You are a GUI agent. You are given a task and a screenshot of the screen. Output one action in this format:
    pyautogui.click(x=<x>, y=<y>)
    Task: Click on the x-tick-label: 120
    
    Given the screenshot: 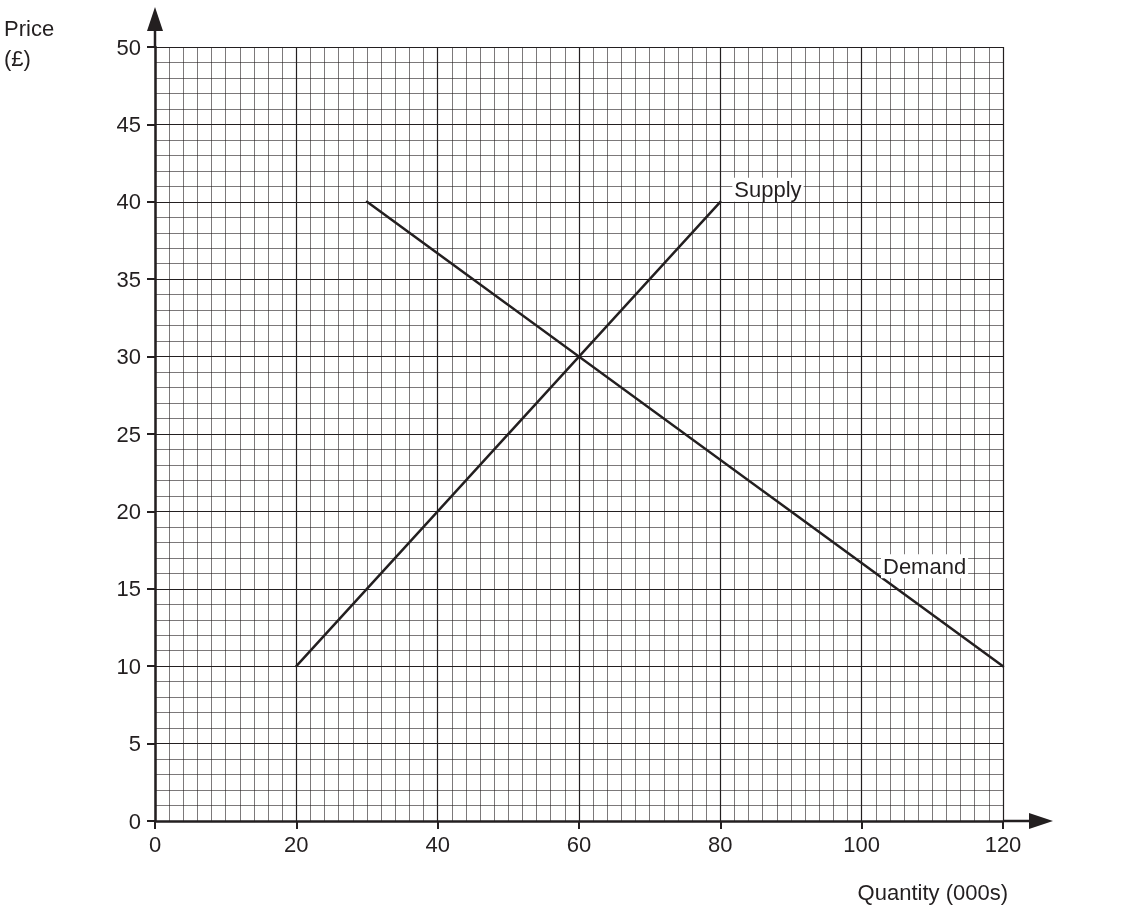 What is the action you would take?
    pyautogui.click(x=1003, y=844)
    